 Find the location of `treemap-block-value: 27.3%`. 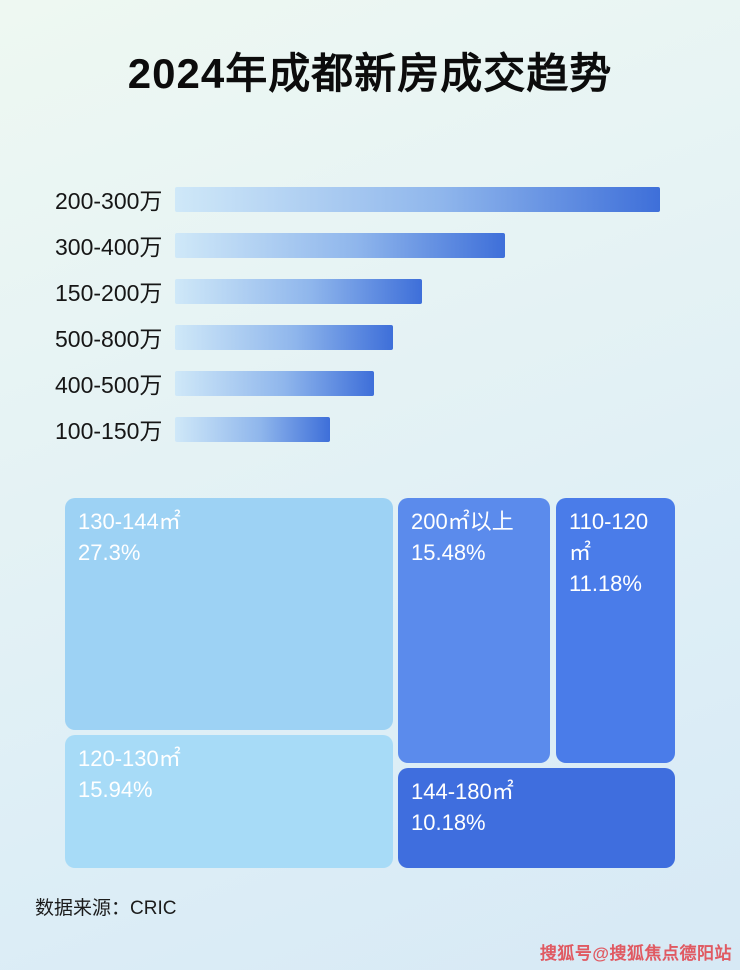

treemap-block-value: 27.3% is located at coordinates (109, 552).